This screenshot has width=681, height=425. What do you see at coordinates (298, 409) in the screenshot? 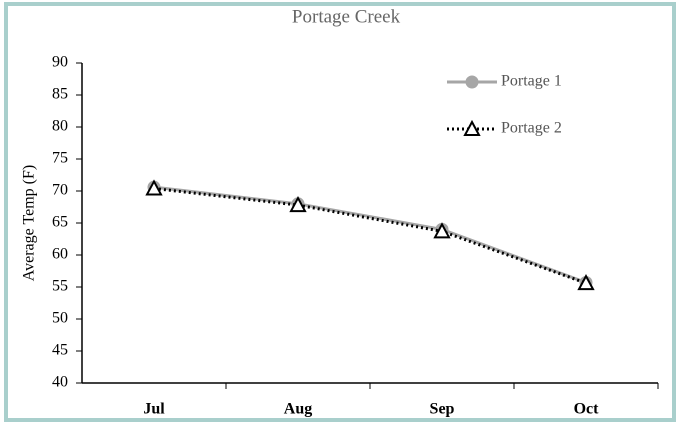
I see `x-tick-label: Aug` at bounding box center [298, 409].